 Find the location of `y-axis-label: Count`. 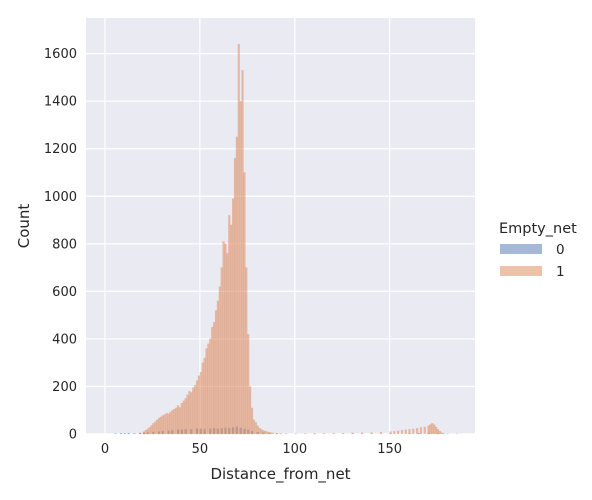

y-axis-label: Count is located at coordinates (24, 226).